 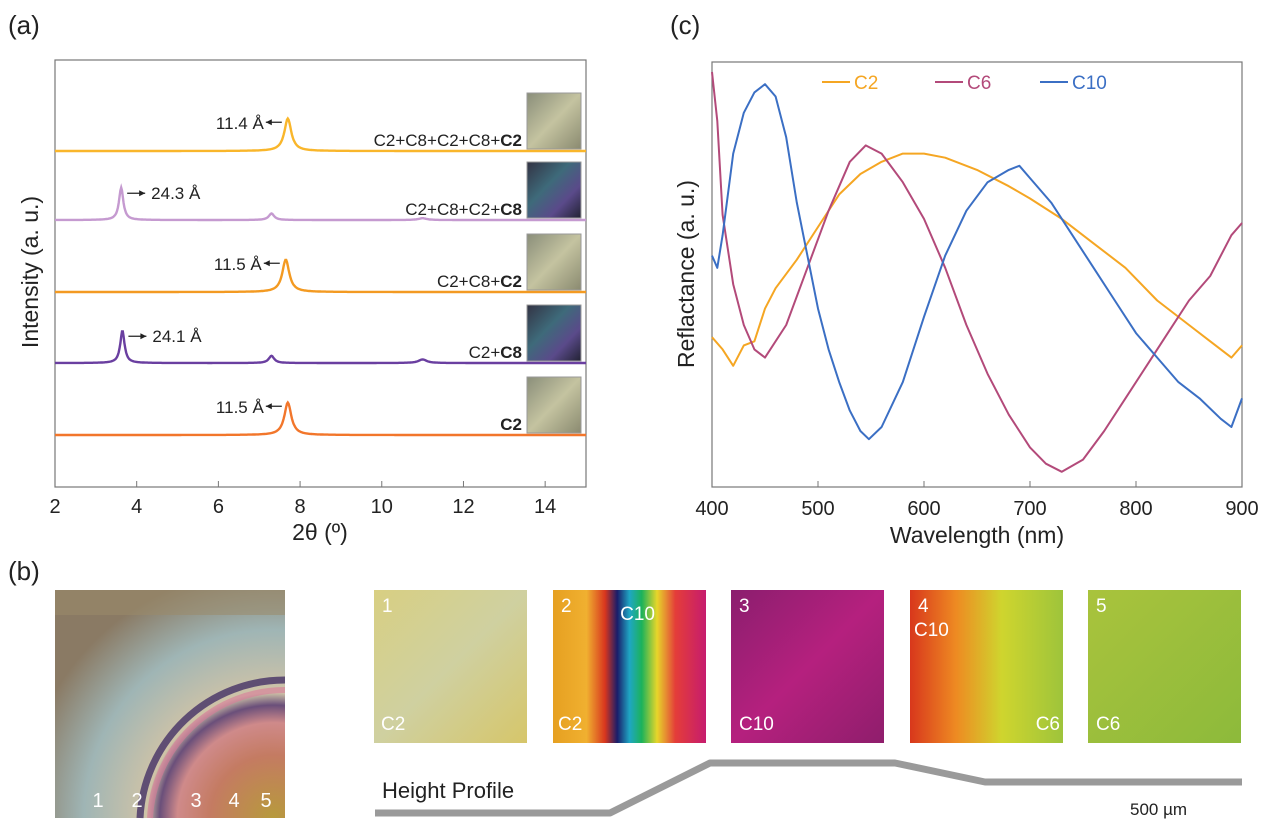 I want to click on panel-a-sample-label: C2+C8+C2, so click(x=479, y=281).